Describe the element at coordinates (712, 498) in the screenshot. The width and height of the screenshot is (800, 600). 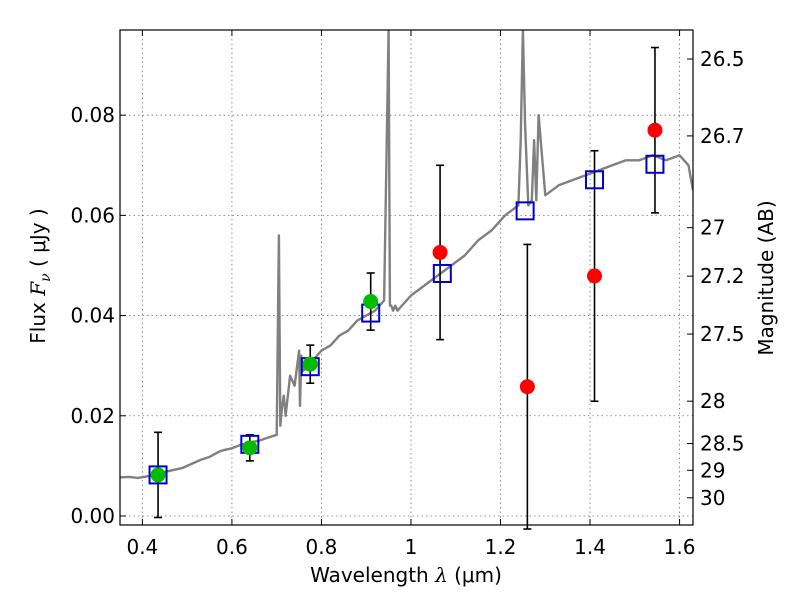
I see `y2-tick-label: 30` at that location.